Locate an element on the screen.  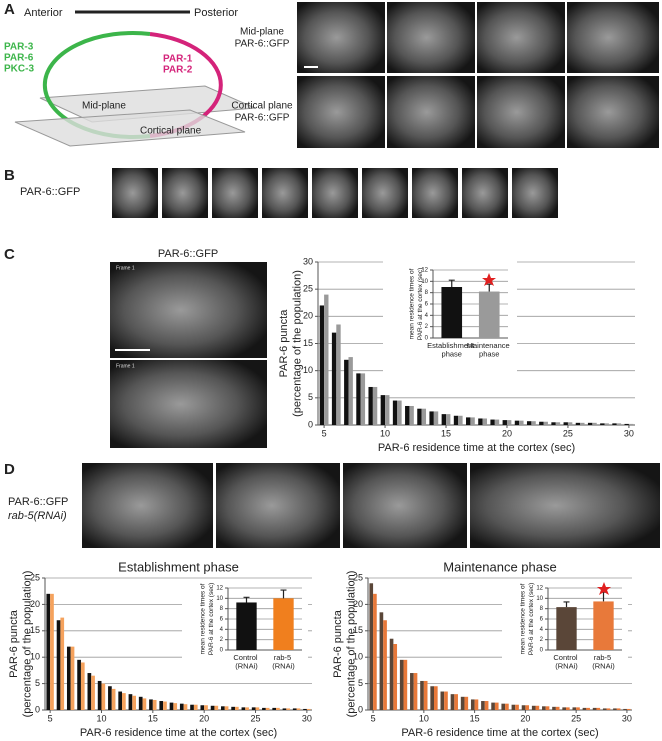
y-tick-label: 12 is located at coordinates (219, 589).